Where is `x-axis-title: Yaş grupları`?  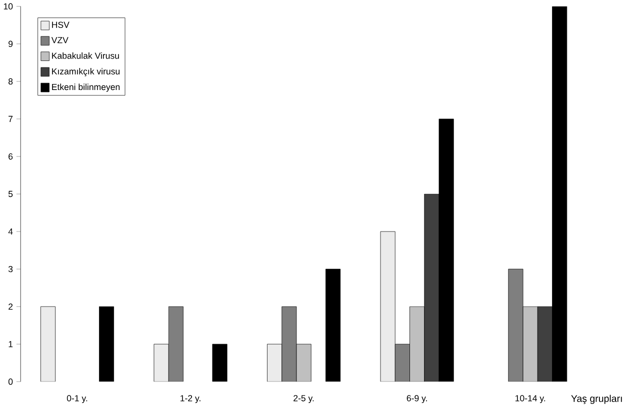
x-axis-title: Yaş grupları is located at coordinates (596, 399).